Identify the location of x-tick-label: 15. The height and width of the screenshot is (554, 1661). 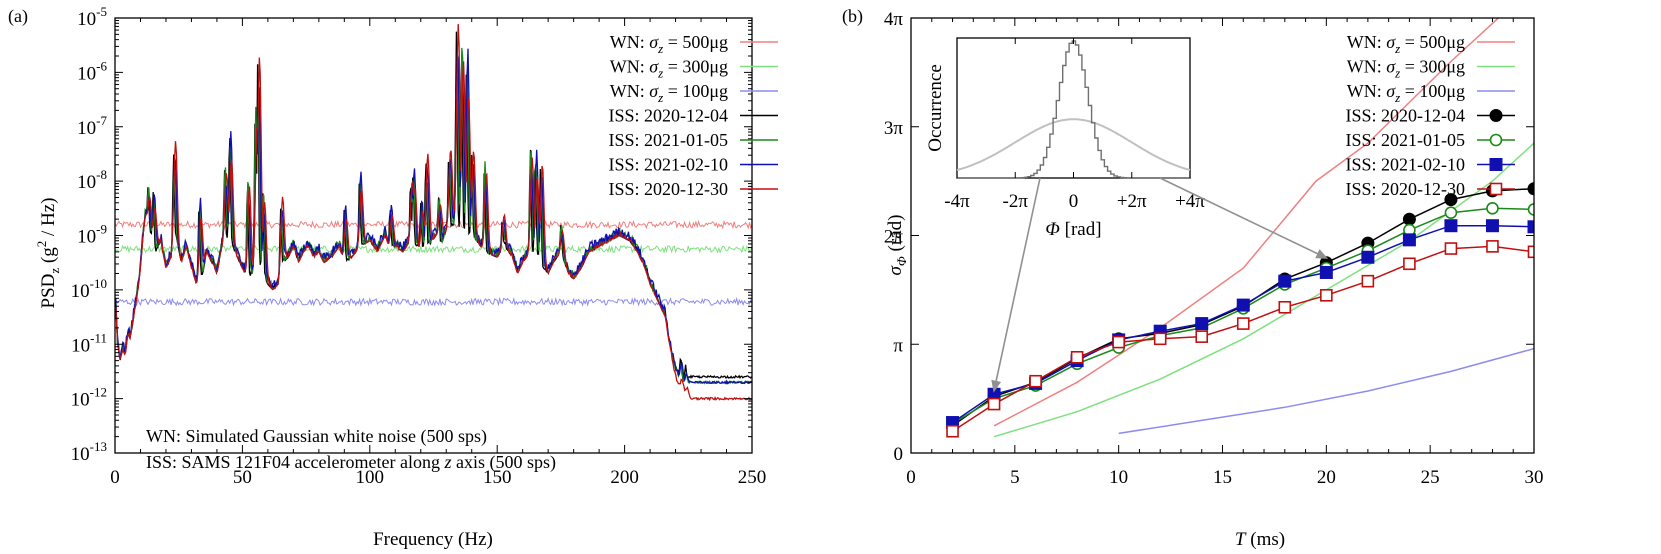
(1222, 477).